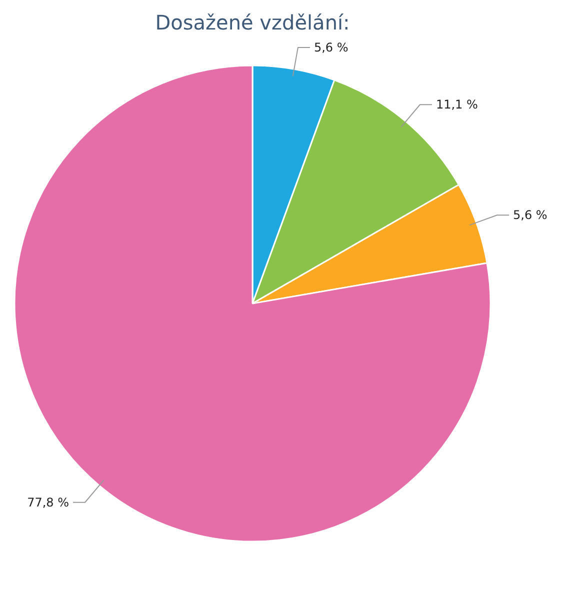  I want to click on data-label: 11,1 %, so click(457, 105).